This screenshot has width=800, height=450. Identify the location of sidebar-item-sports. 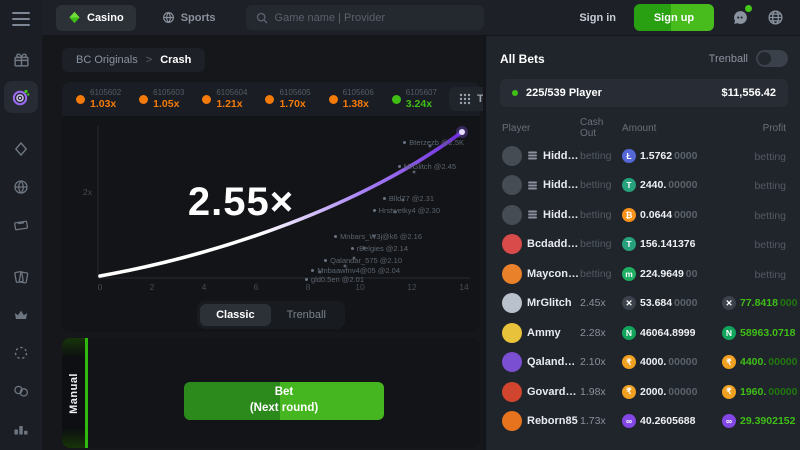
(21, 187).